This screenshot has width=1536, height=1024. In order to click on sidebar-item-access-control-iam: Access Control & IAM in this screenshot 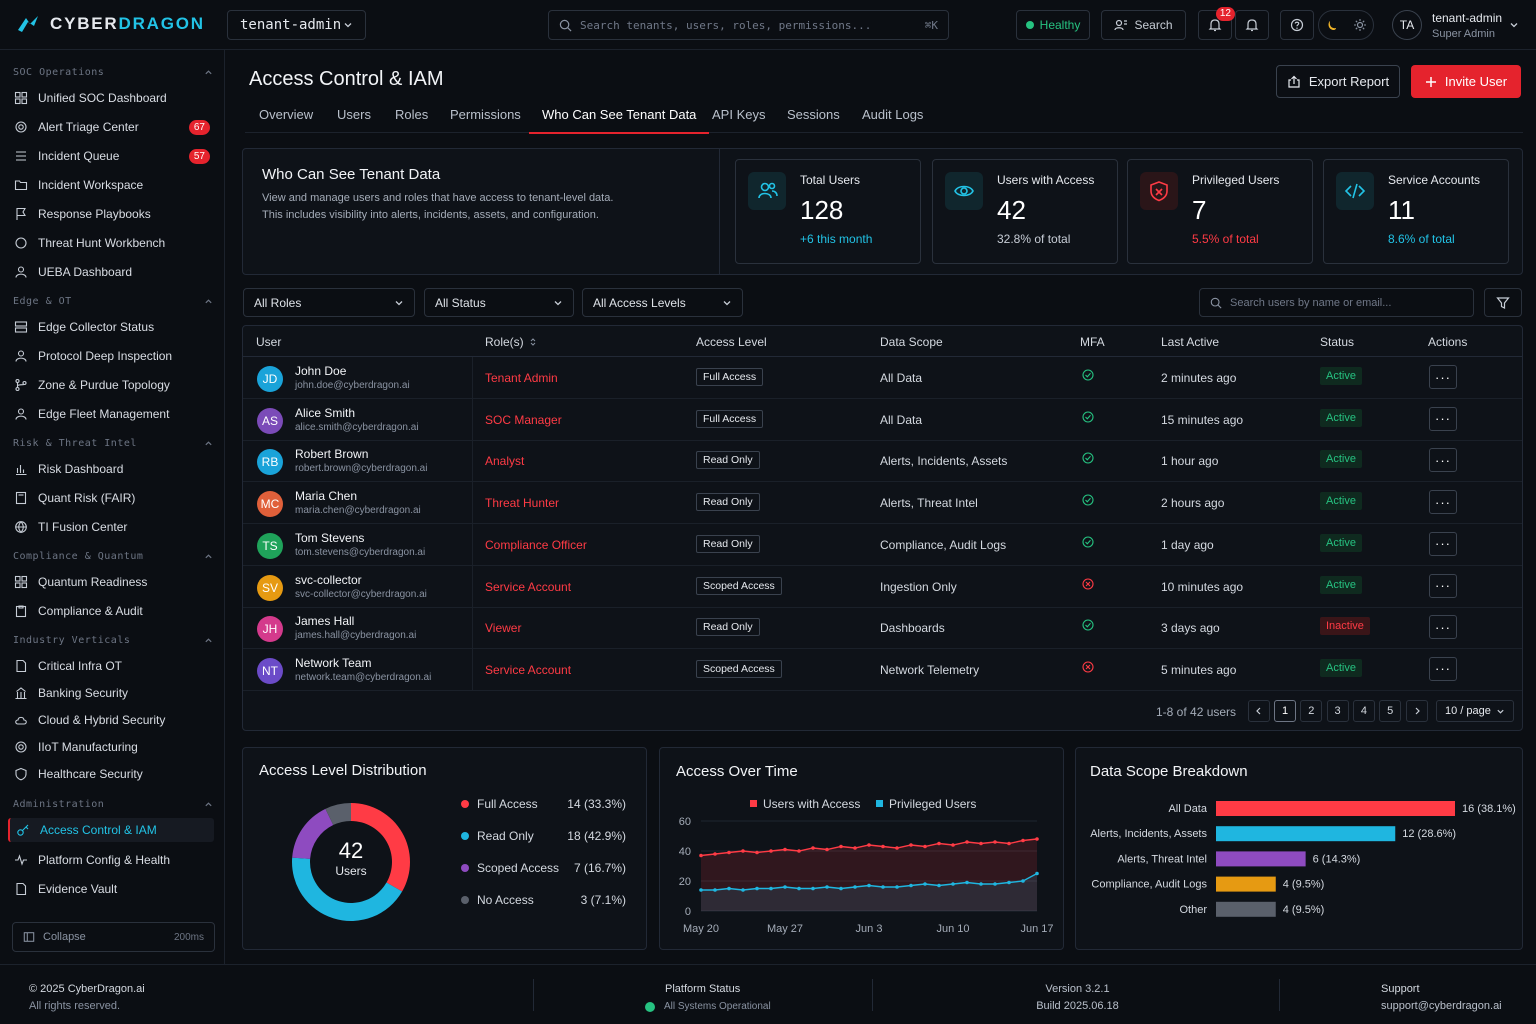, I will do `click(111, 830)`.